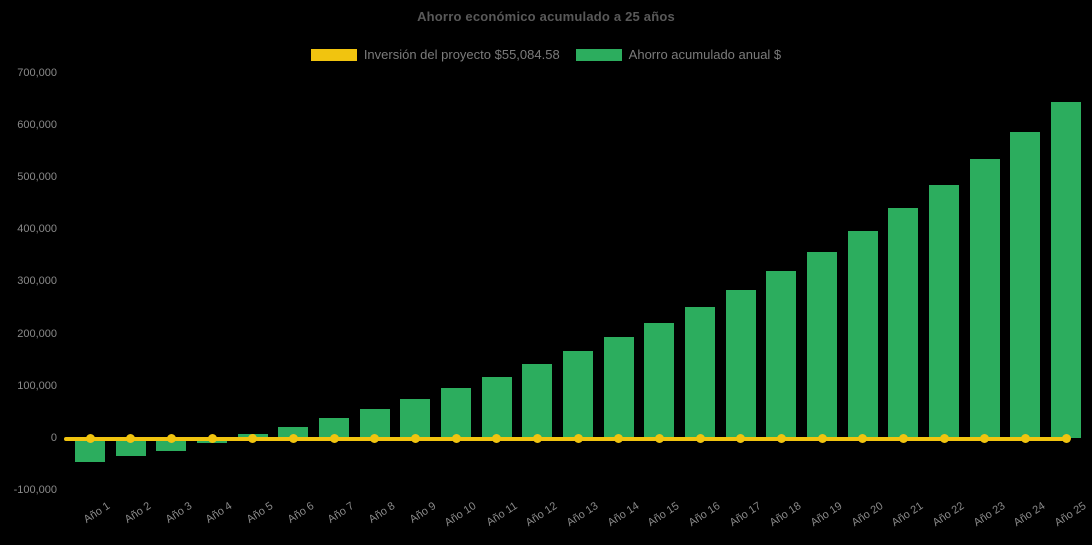 This screenshot has height=545, width=1092. I want to click on x-tick-ano-6: Año 6, so click(300, 513).